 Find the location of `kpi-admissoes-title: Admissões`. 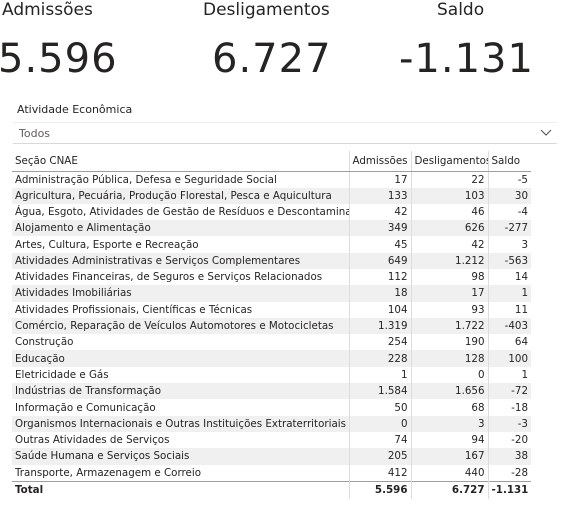

kpi-admissoes-title: Admissões is located at coordinates (47, 10).